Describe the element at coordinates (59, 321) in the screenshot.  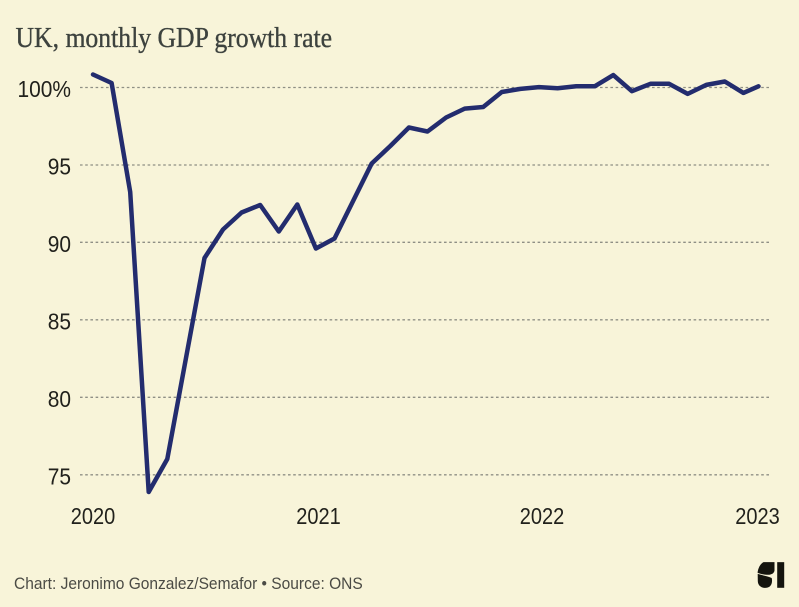
I see `svg-text: 85` at that location.